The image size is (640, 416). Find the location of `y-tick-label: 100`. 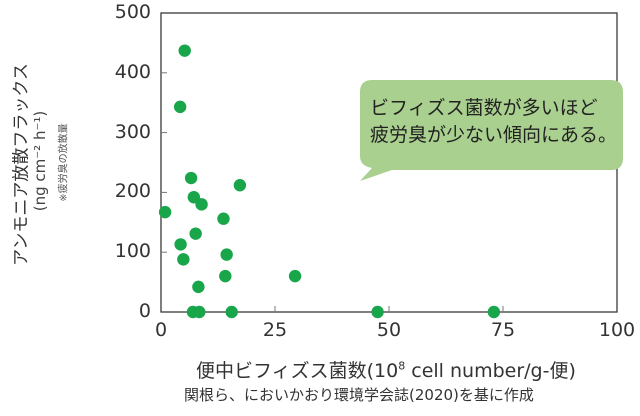

y-tick-label: 100 is located at coordinates (132, 251).